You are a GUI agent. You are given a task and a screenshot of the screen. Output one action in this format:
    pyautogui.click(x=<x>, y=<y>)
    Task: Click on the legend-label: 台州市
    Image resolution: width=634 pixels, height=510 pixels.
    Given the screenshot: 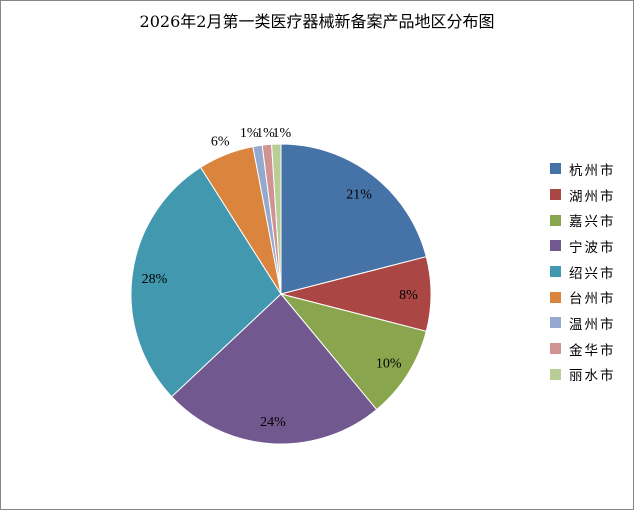 What is the action you would take?
    pyautogui.click(x=592, y=299)
    